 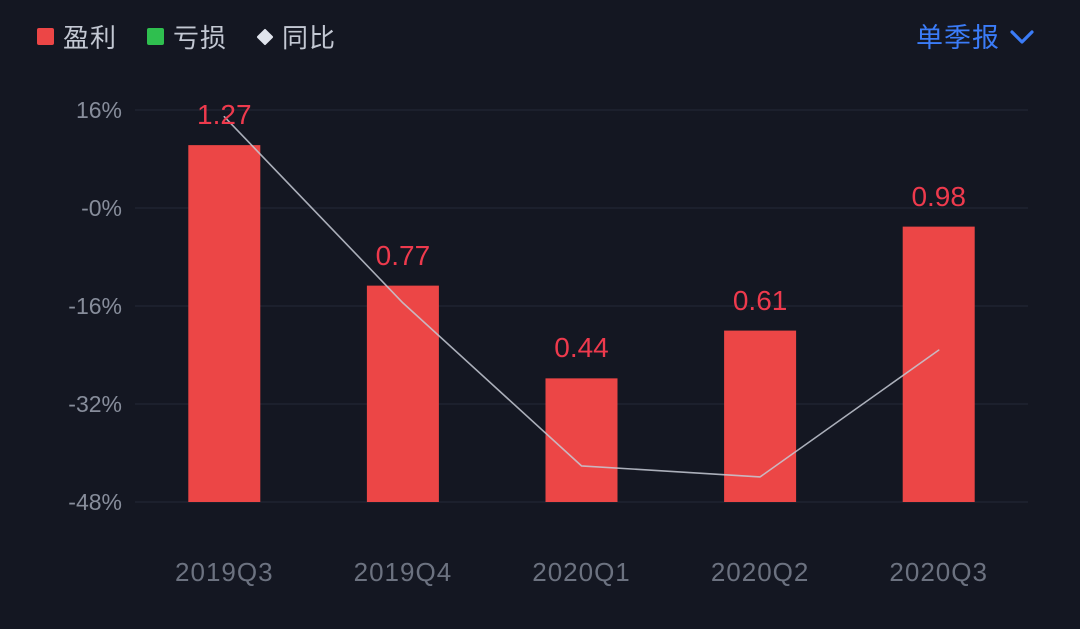 What do you see at coordinates (402, 393) in the screenshot?
I see `profit-bar-2019Q4` at bounding box center [402, 393].